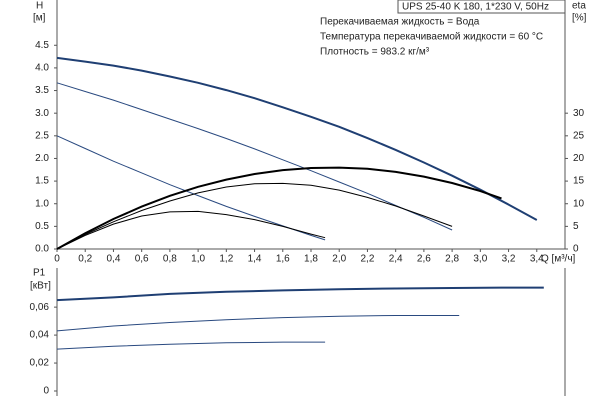 The height and width of the screenshot is (400, 600). What do you see at coordinates (42, 45) in the screenshot?
I see `y-tick-label: 4.5` at bounding box center [42, 45].